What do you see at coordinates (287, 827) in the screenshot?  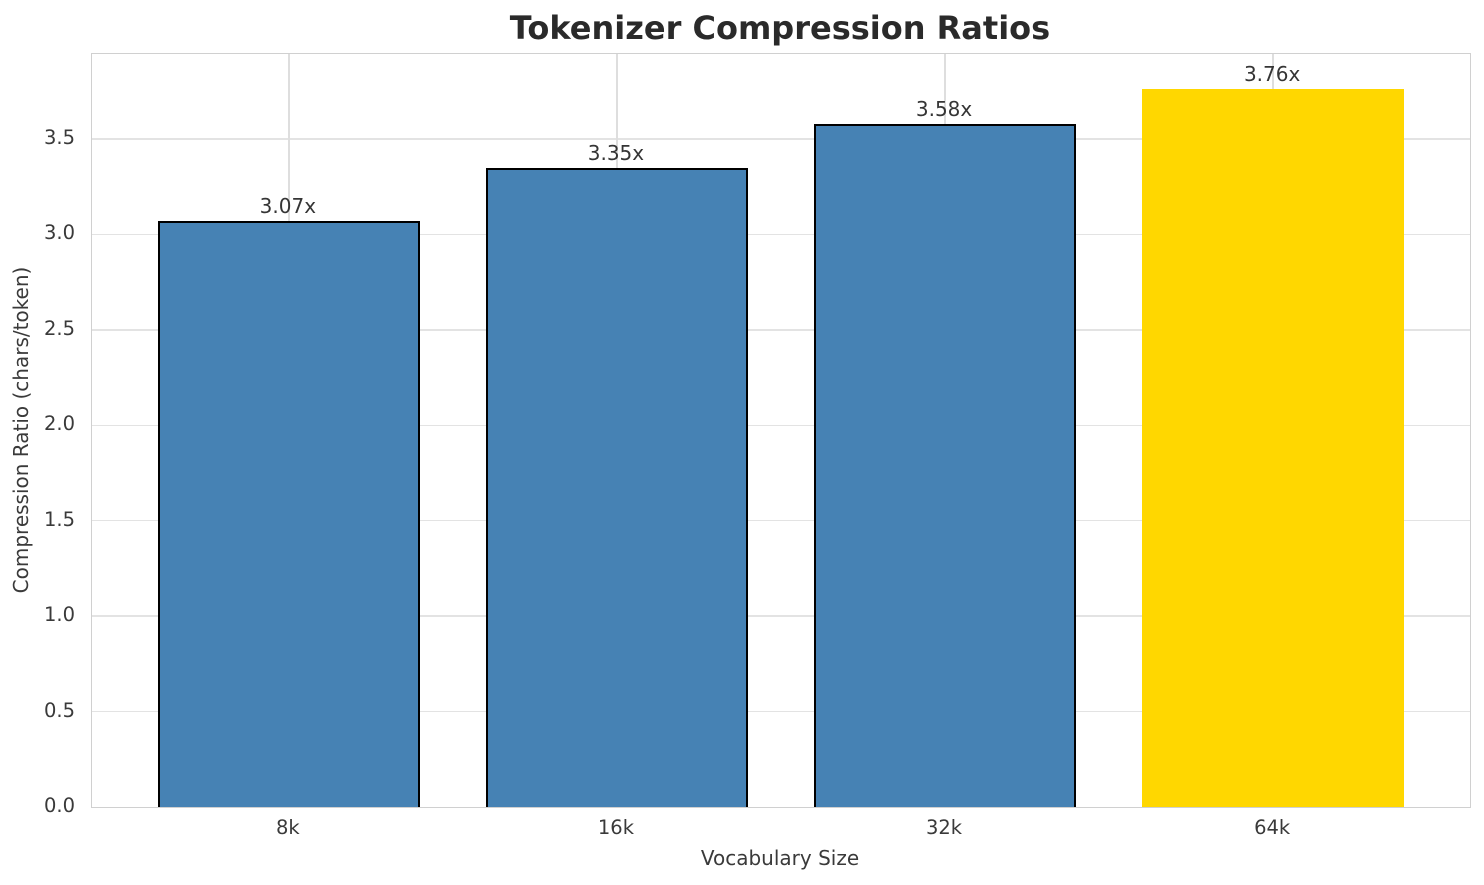 I see `x-tick-label-8k: 8k` at bounding box center [287, 827].